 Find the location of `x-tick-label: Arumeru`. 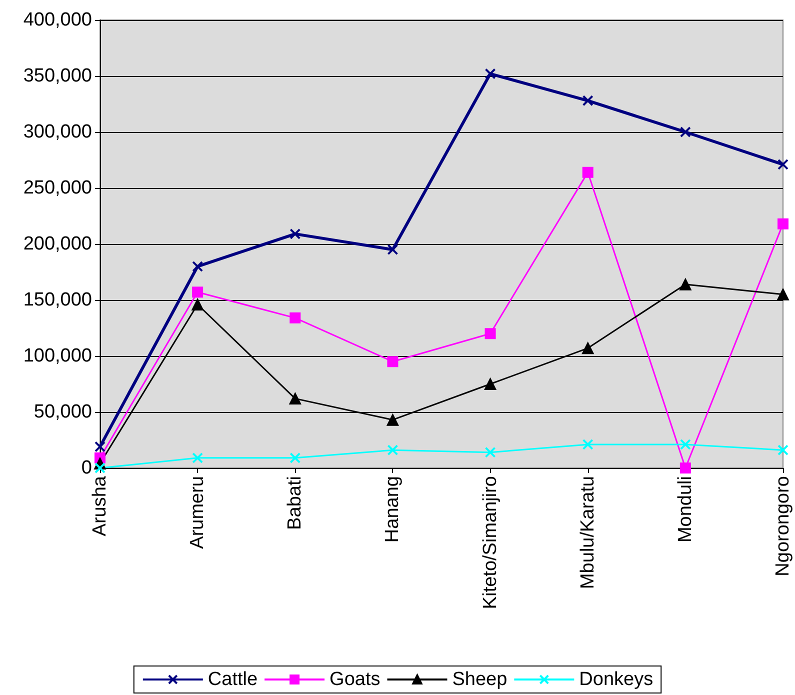

x-tick-label: Arumeru is located at coordinates (197, 512).